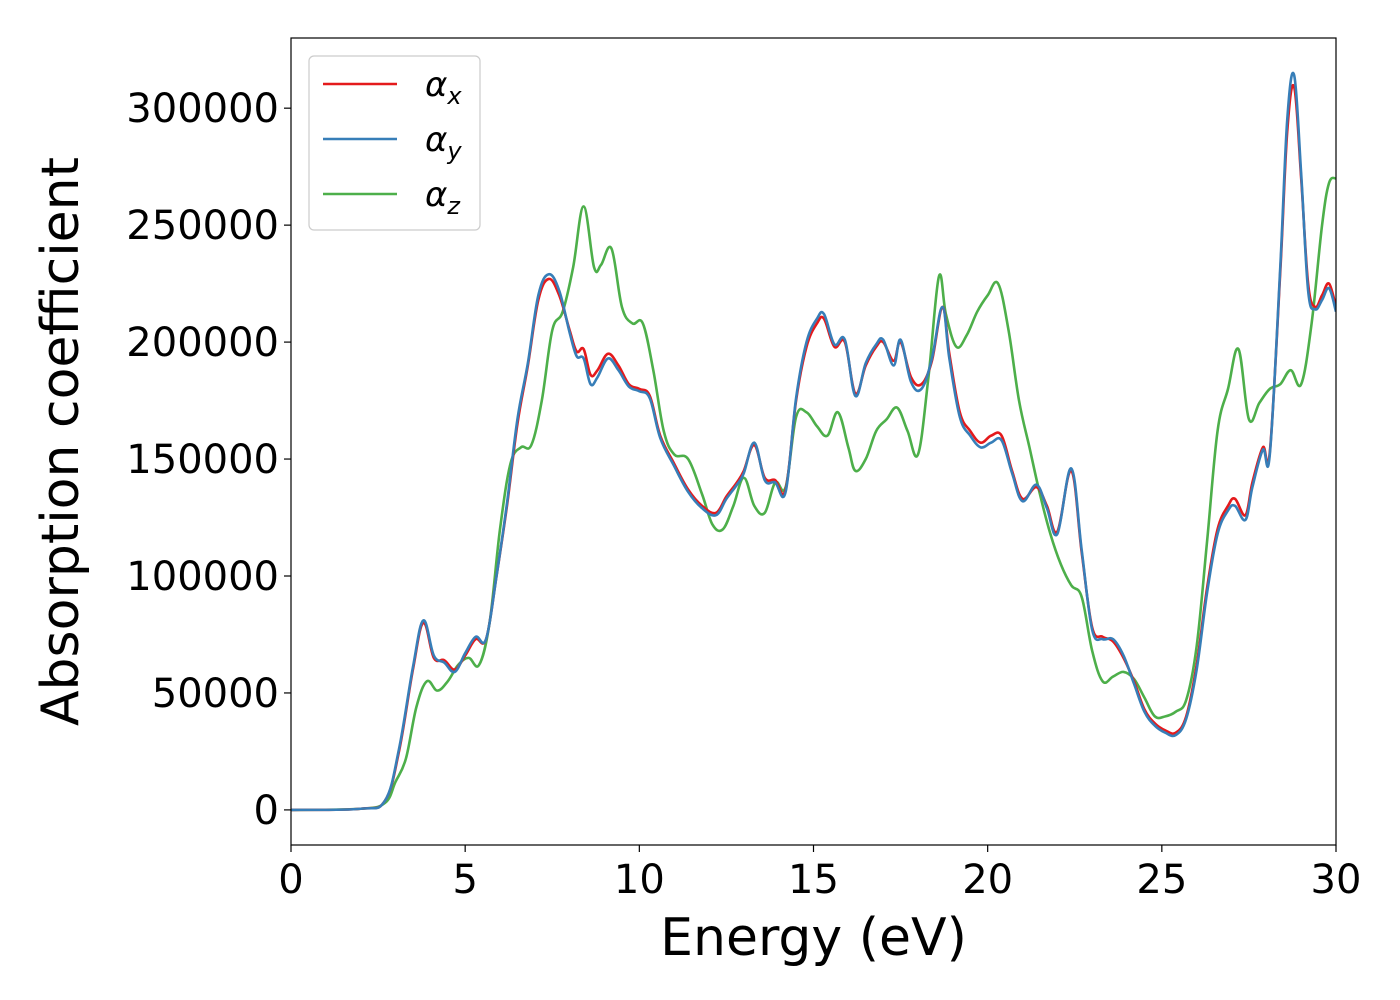  Describe the element at coordinates (454, 151) in the screenshot. I see `legend-subscript: y` at that location.